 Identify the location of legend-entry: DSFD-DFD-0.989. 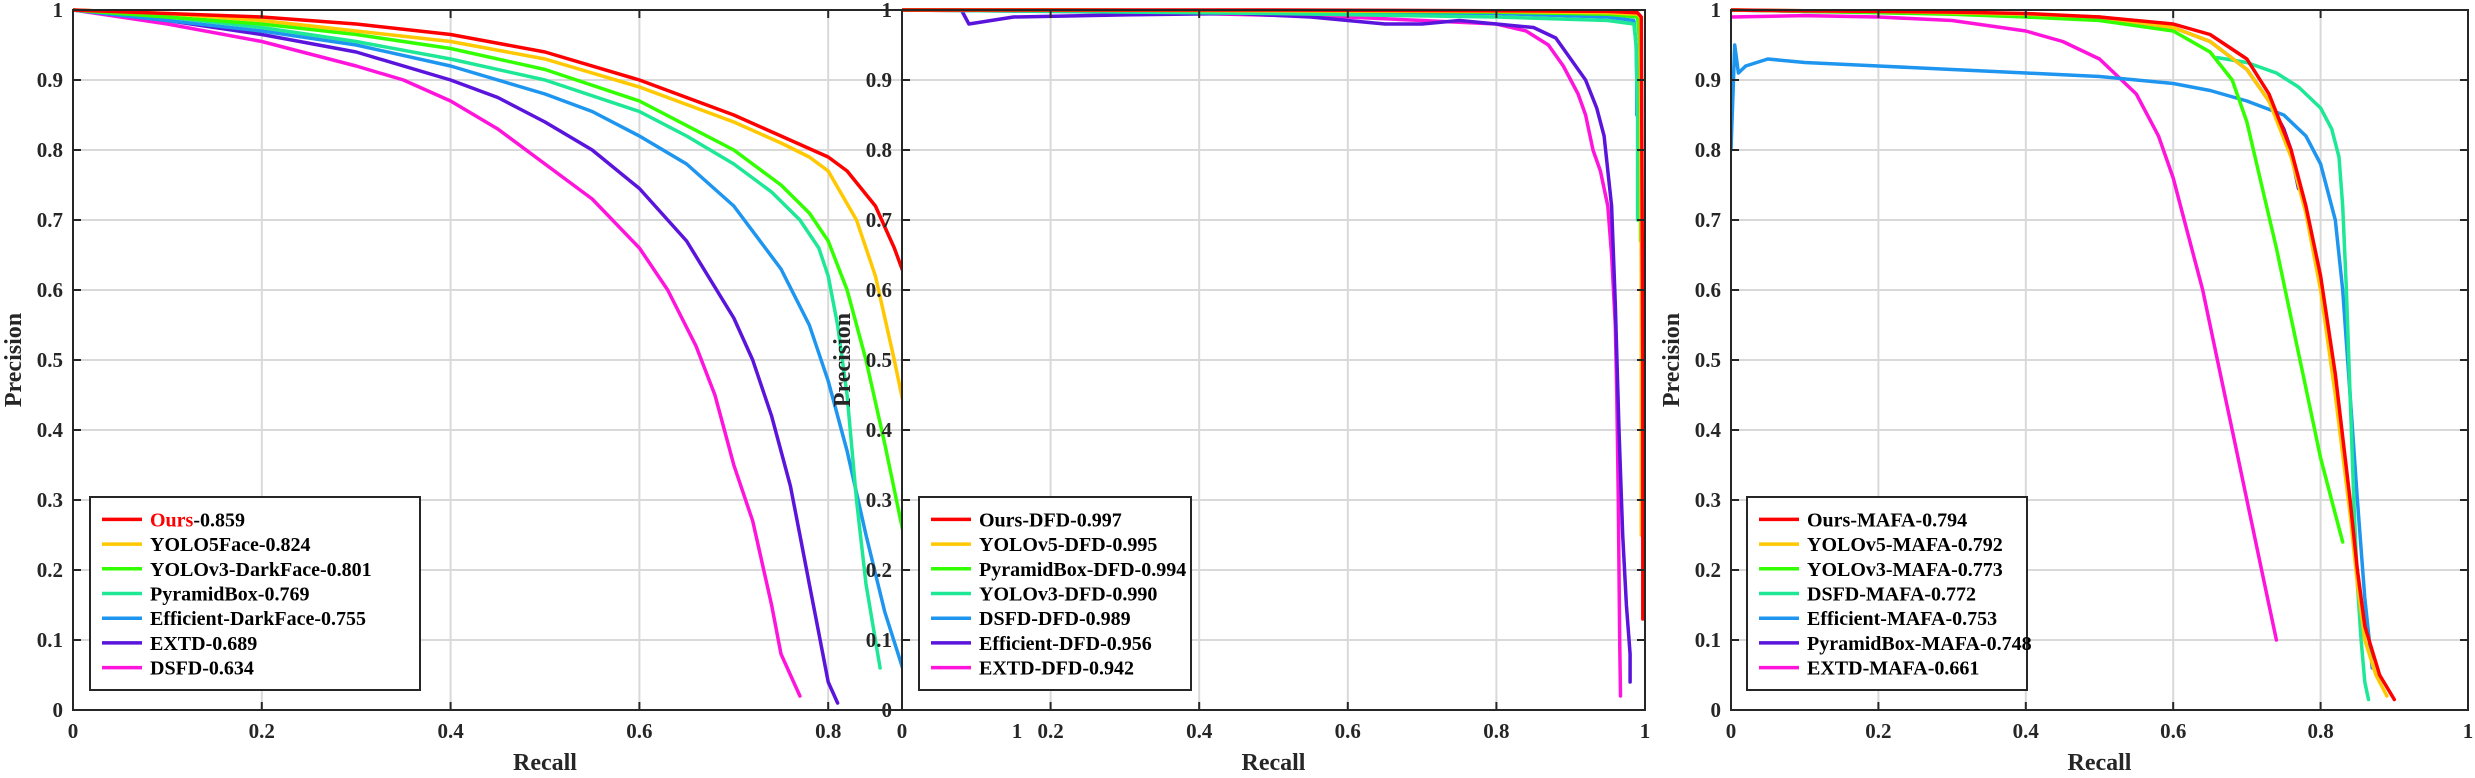
(1055, 619).